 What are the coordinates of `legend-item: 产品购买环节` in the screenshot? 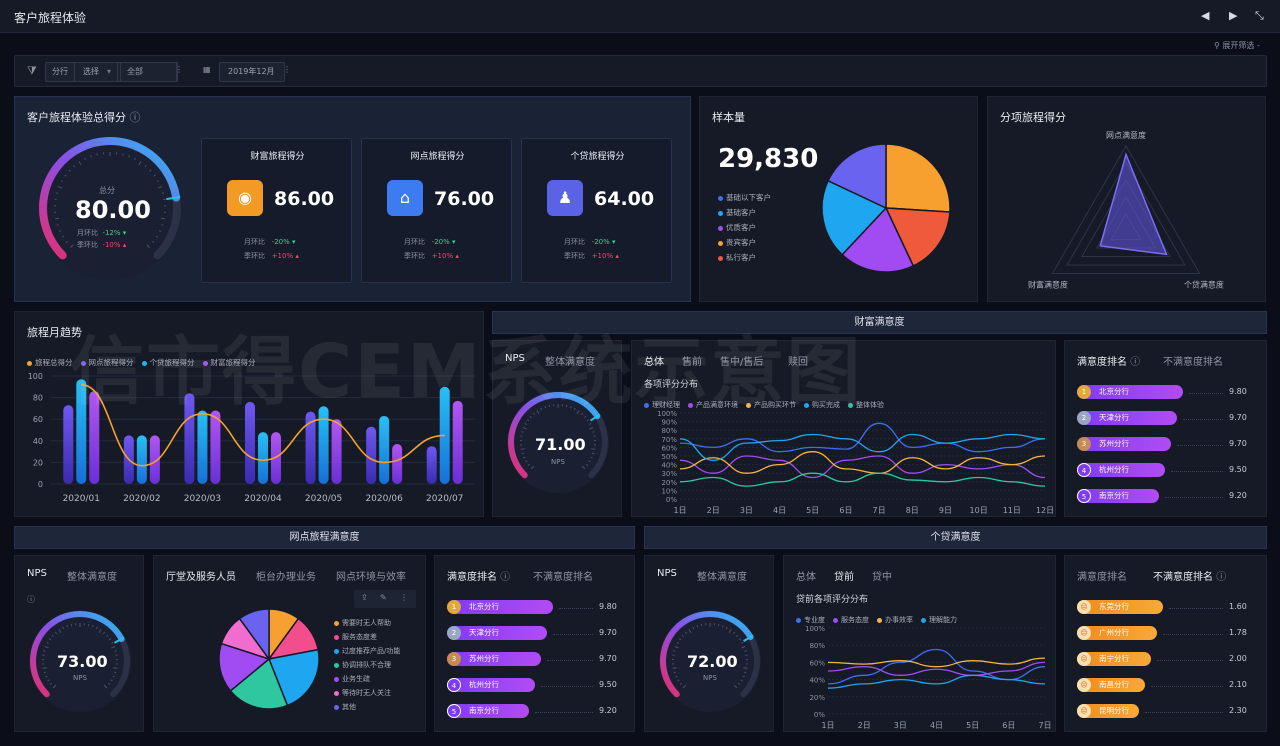 It's located at (771, 405).